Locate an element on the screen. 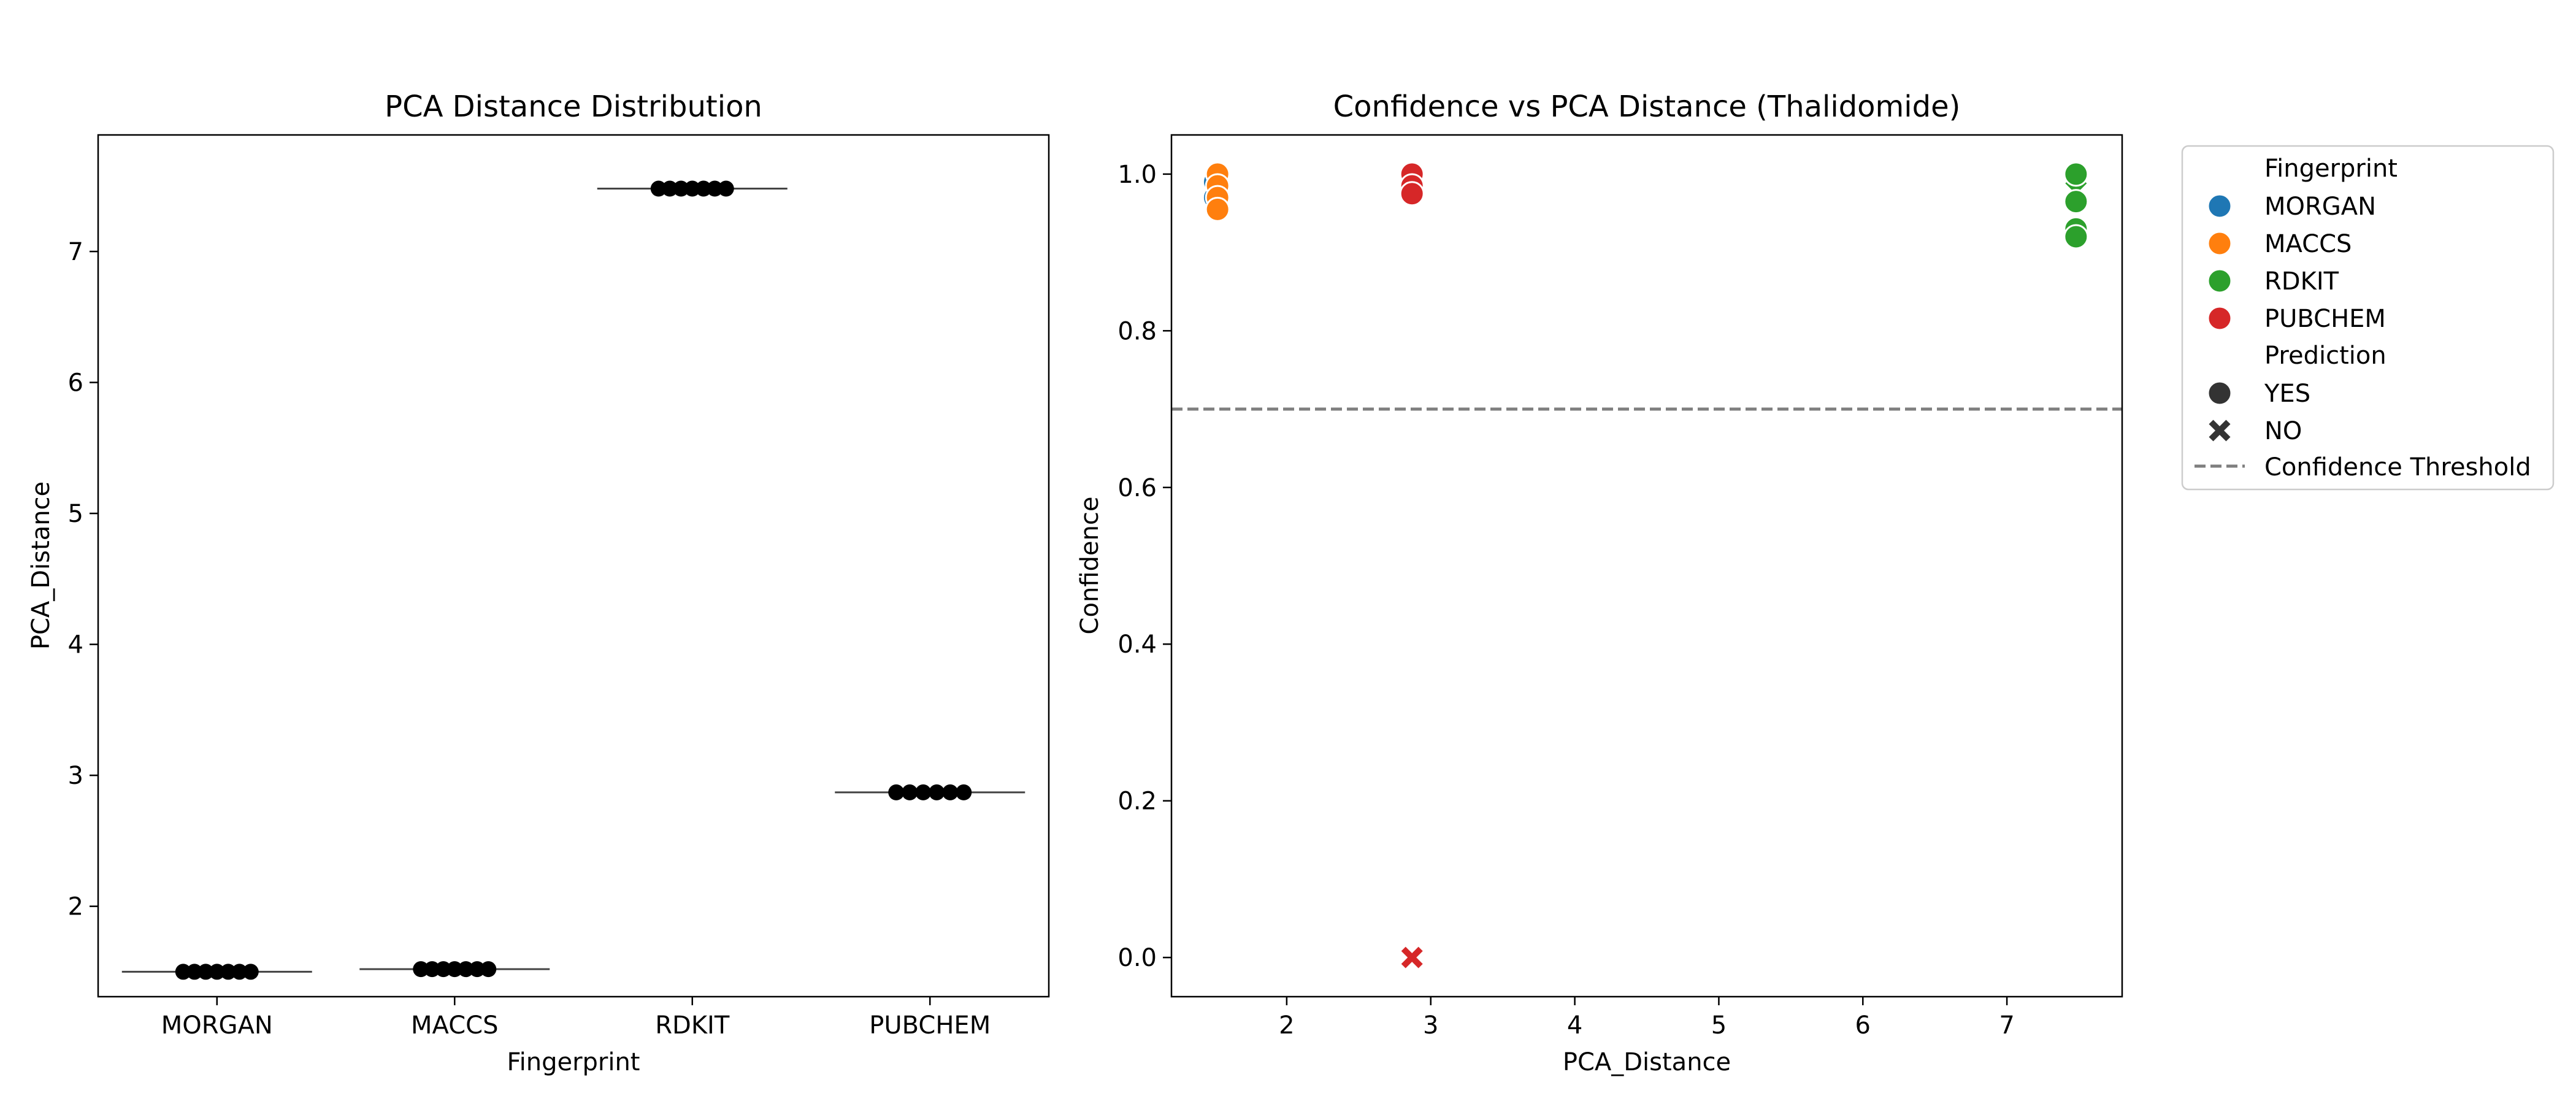  y-tick-label: 0.0 is located at coordinates (1137, 958).